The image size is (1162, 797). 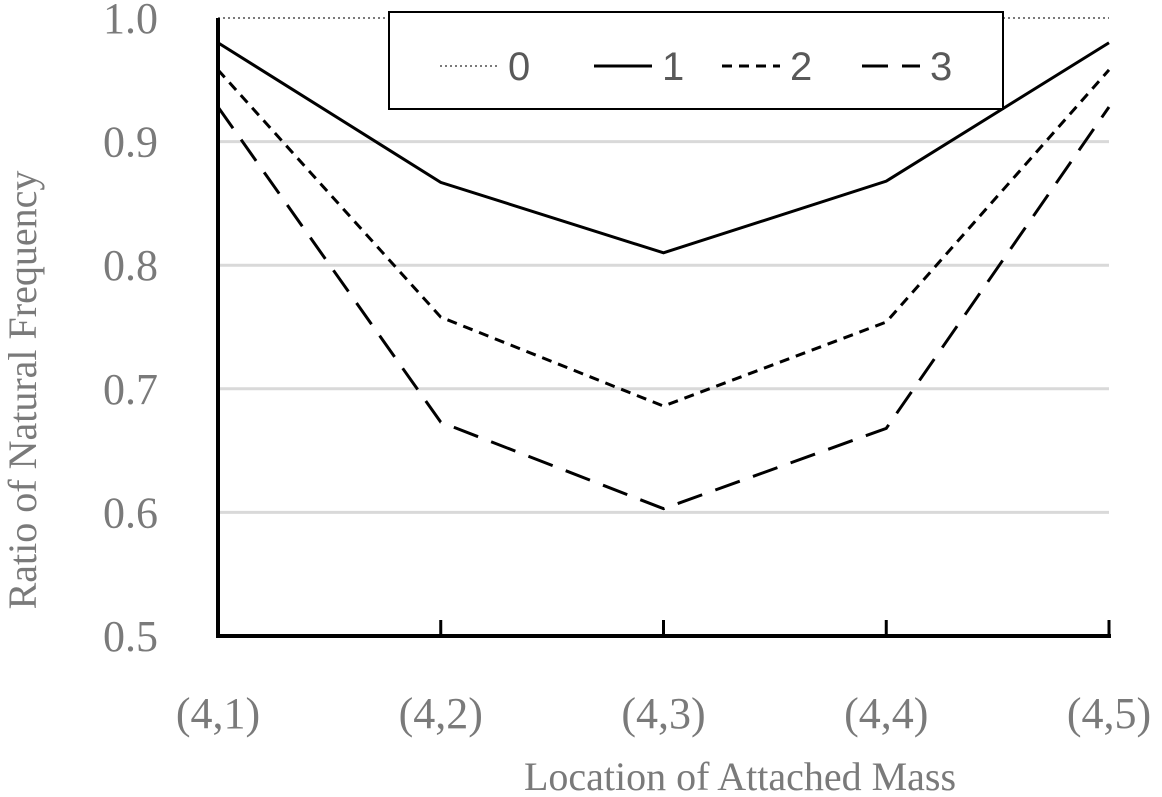 I want to click on x-axis-title: Location of Attached Mass, so click(x=740, y=775).